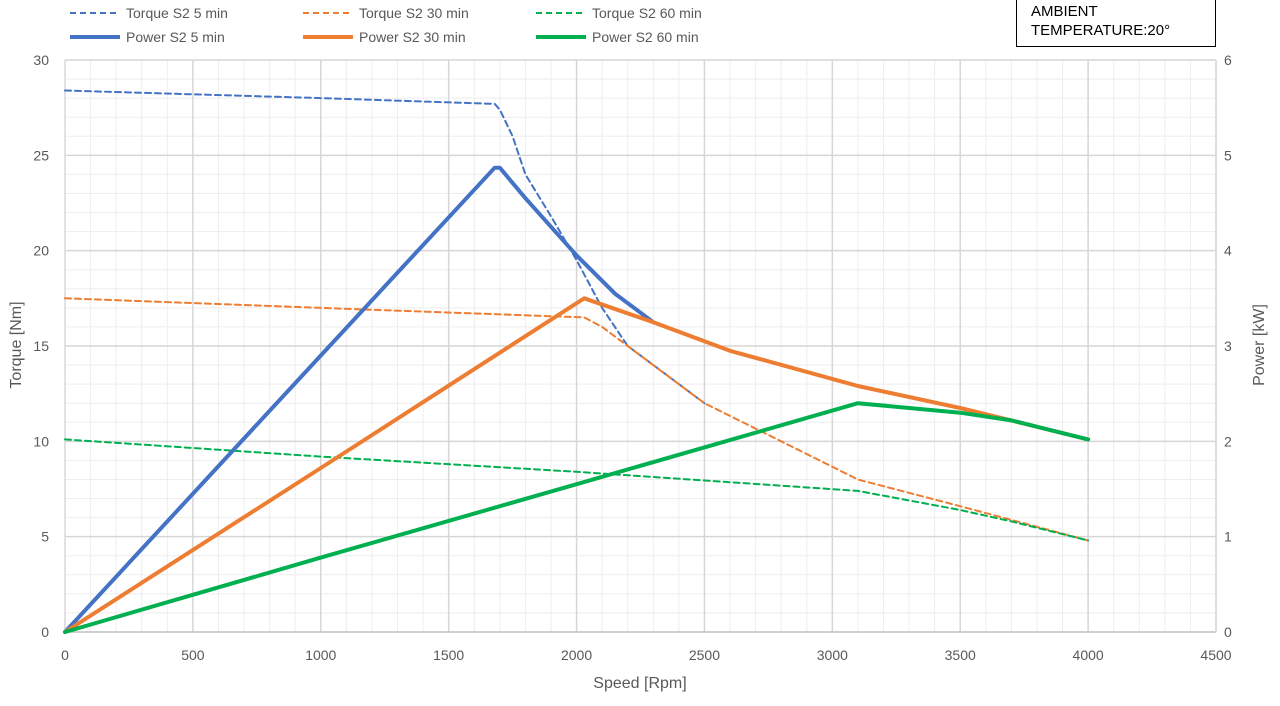 The width and height of the screenshot is (1280, 706). I want to click on y-tick-label: 0, so click(45, 632).